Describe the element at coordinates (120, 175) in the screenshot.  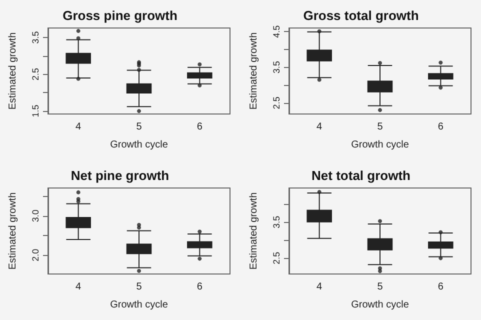
I see `chart-title: Net pine growth` at that location.